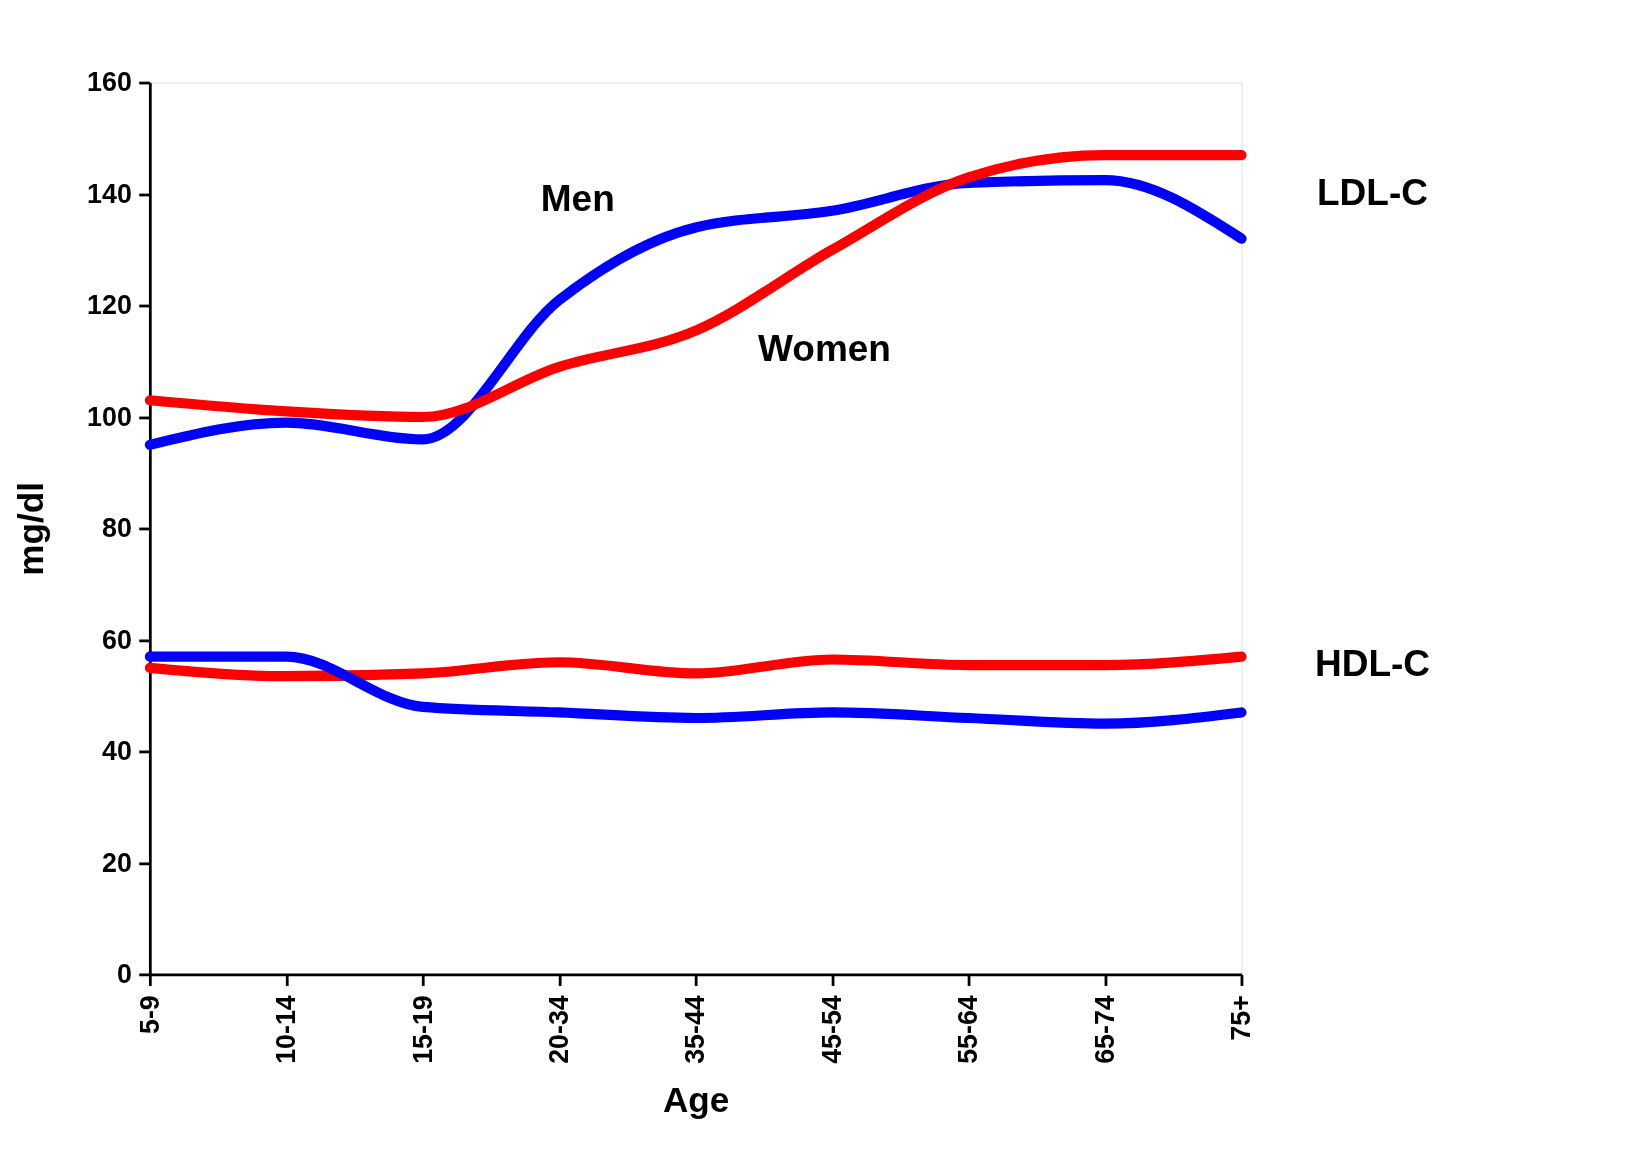 The height and width of the screenshot is (1152, 1643). Describe the element at coordinates (824, 349) in the screenshot. I see `series-label: Women` at that location.